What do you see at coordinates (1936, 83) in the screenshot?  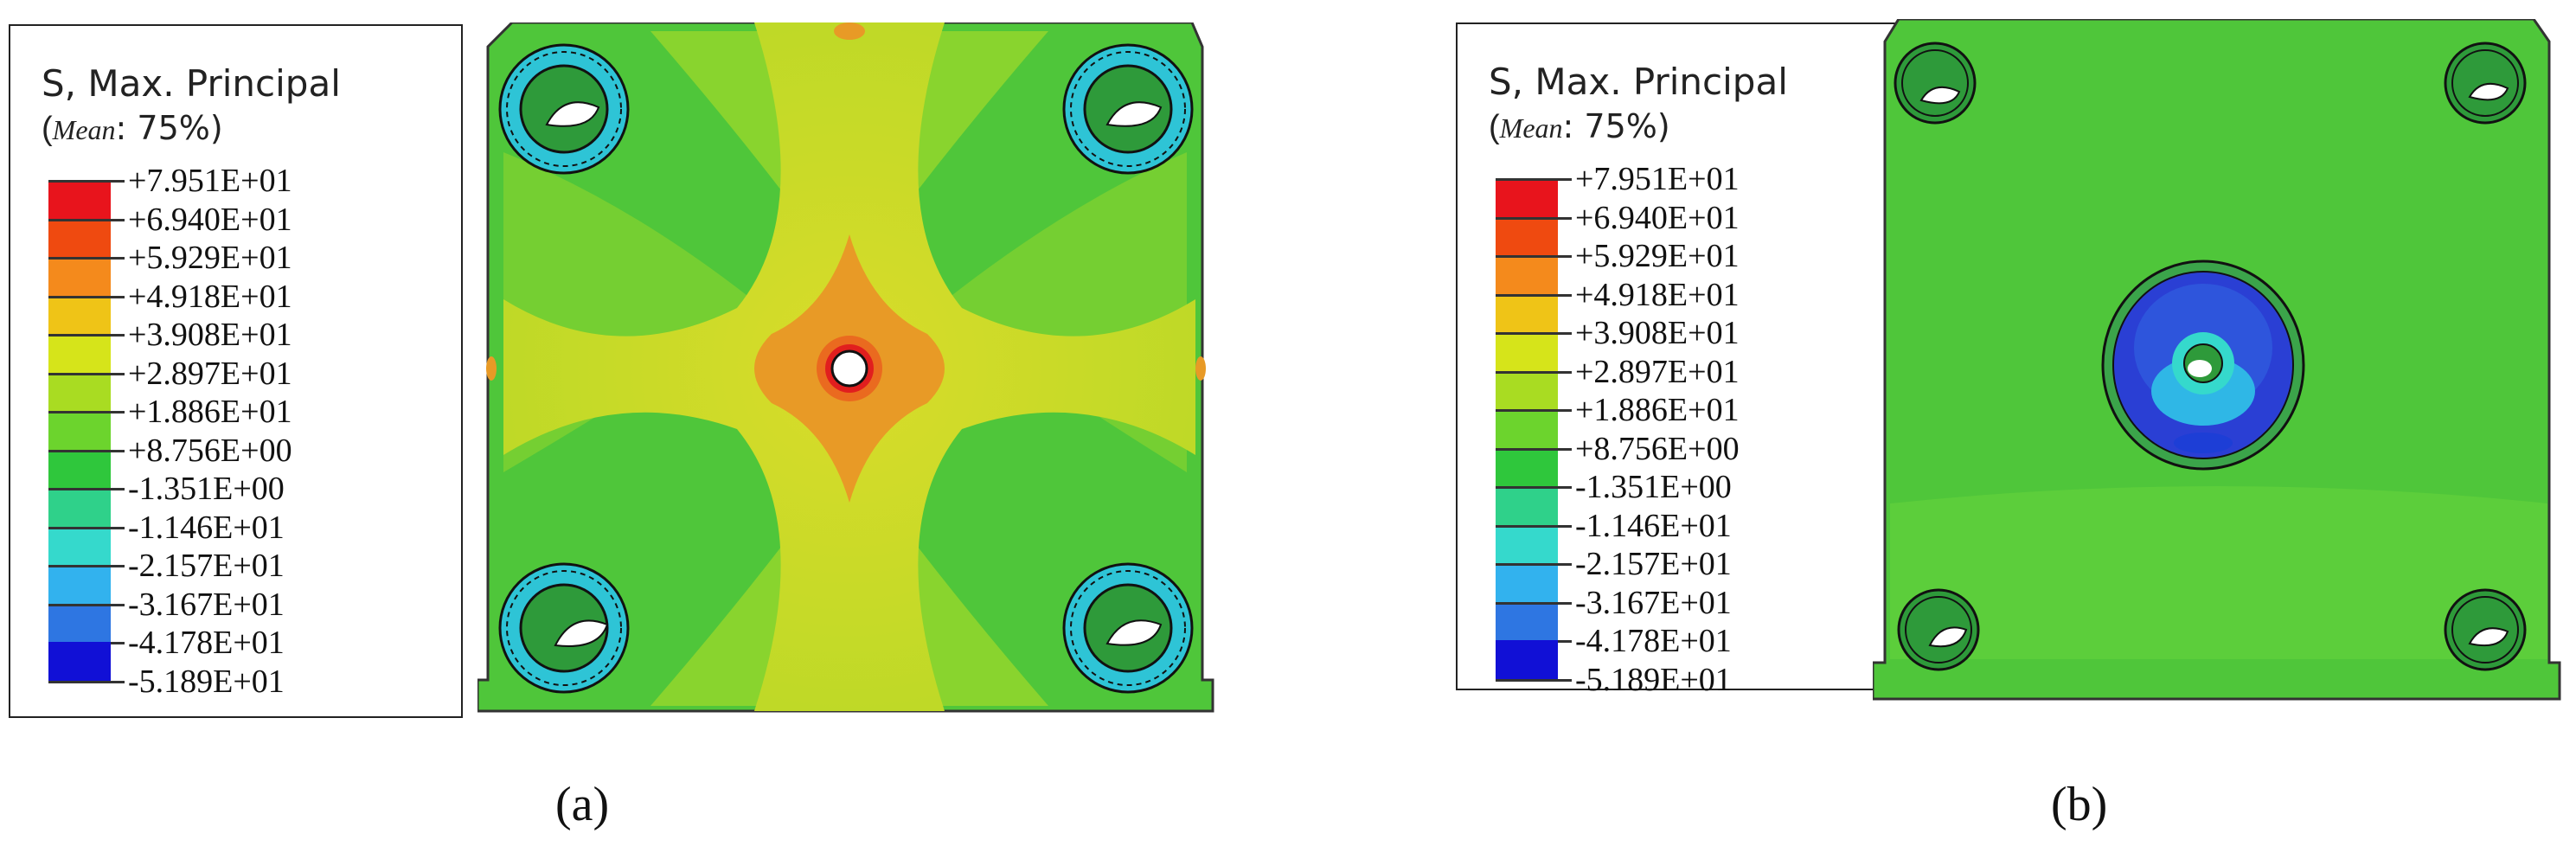 I see `bolt-hole-top-left-b` at bounding box center [1936, 83].